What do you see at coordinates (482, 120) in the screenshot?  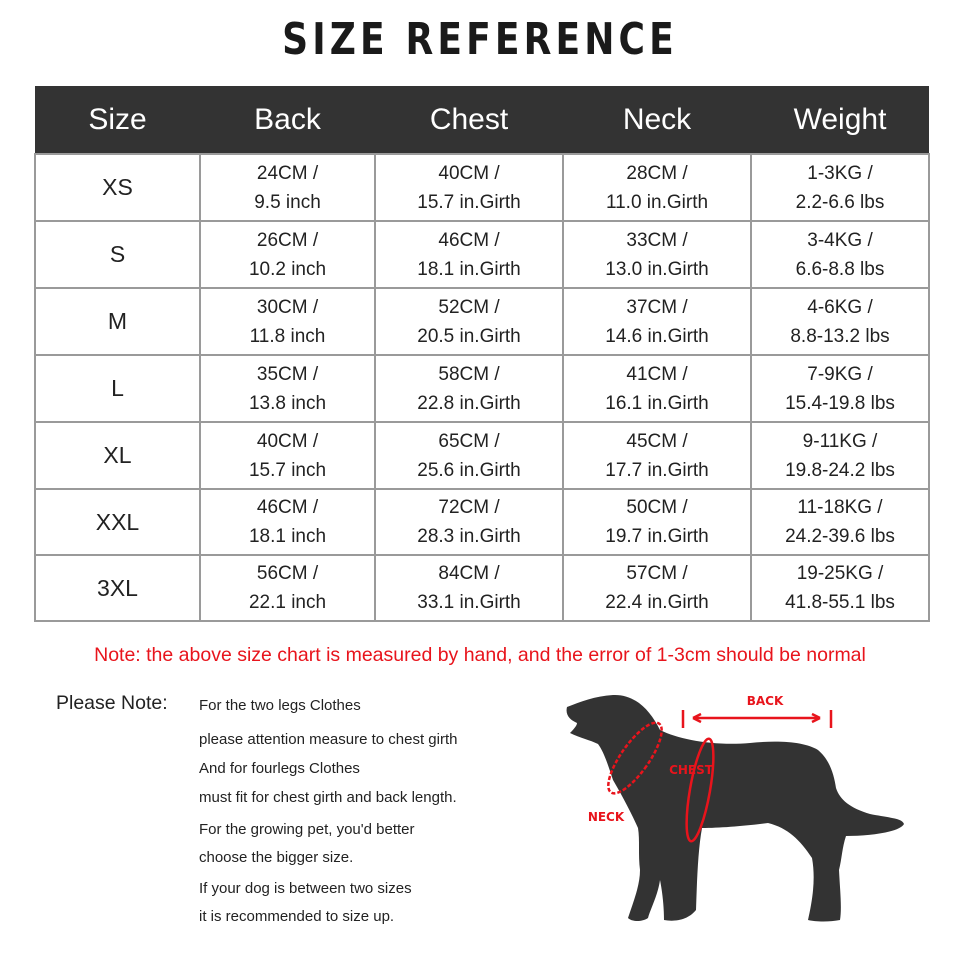 I see `table-header: Size Back Chest Neck Weight` at bounding box center [482, 120].